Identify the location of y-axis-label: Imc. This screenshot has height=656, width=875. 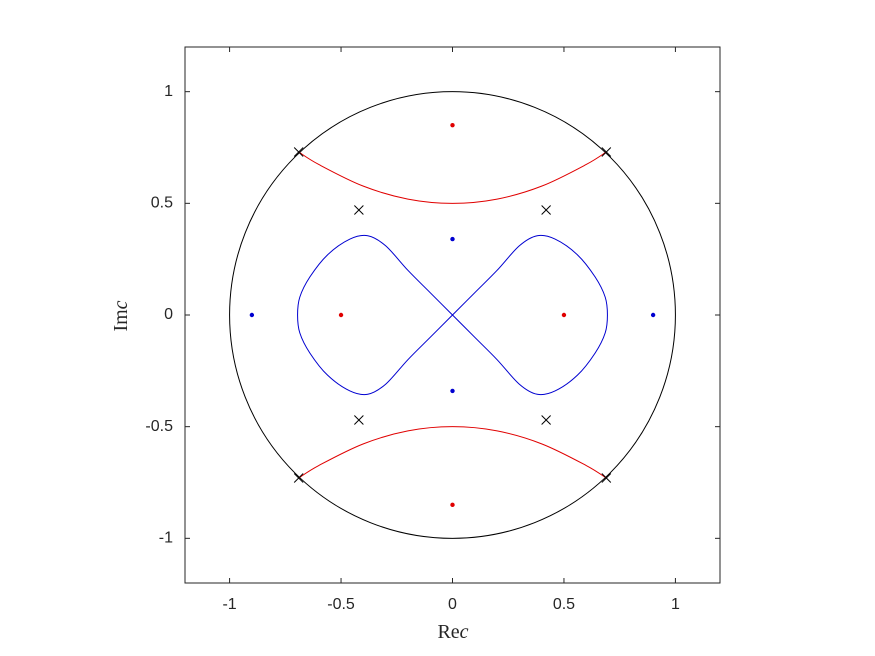
(121, 315).